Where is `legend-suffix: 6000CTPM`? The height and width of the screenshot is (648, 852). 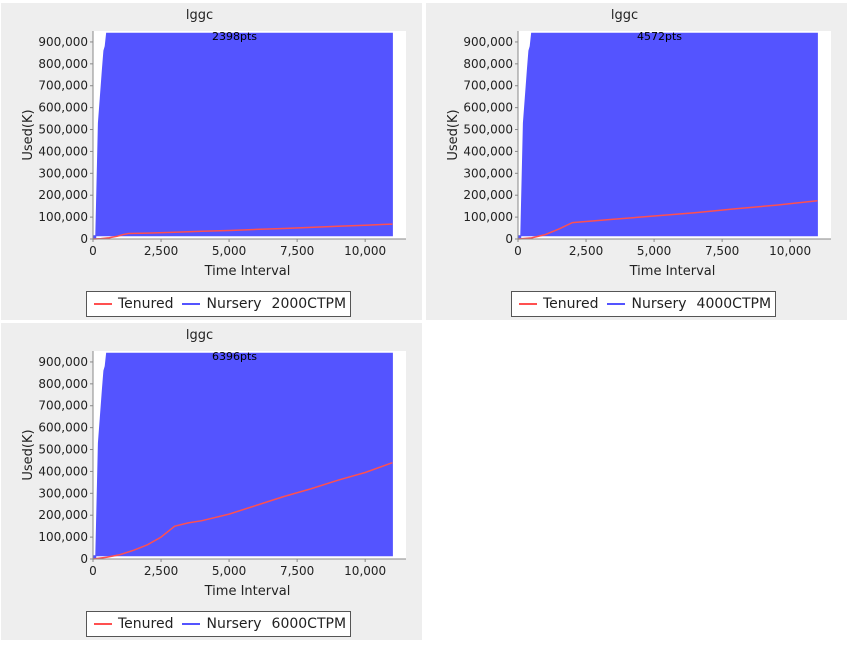 legend-suffix: 6000CTPM is located at coordinates (309, 624).